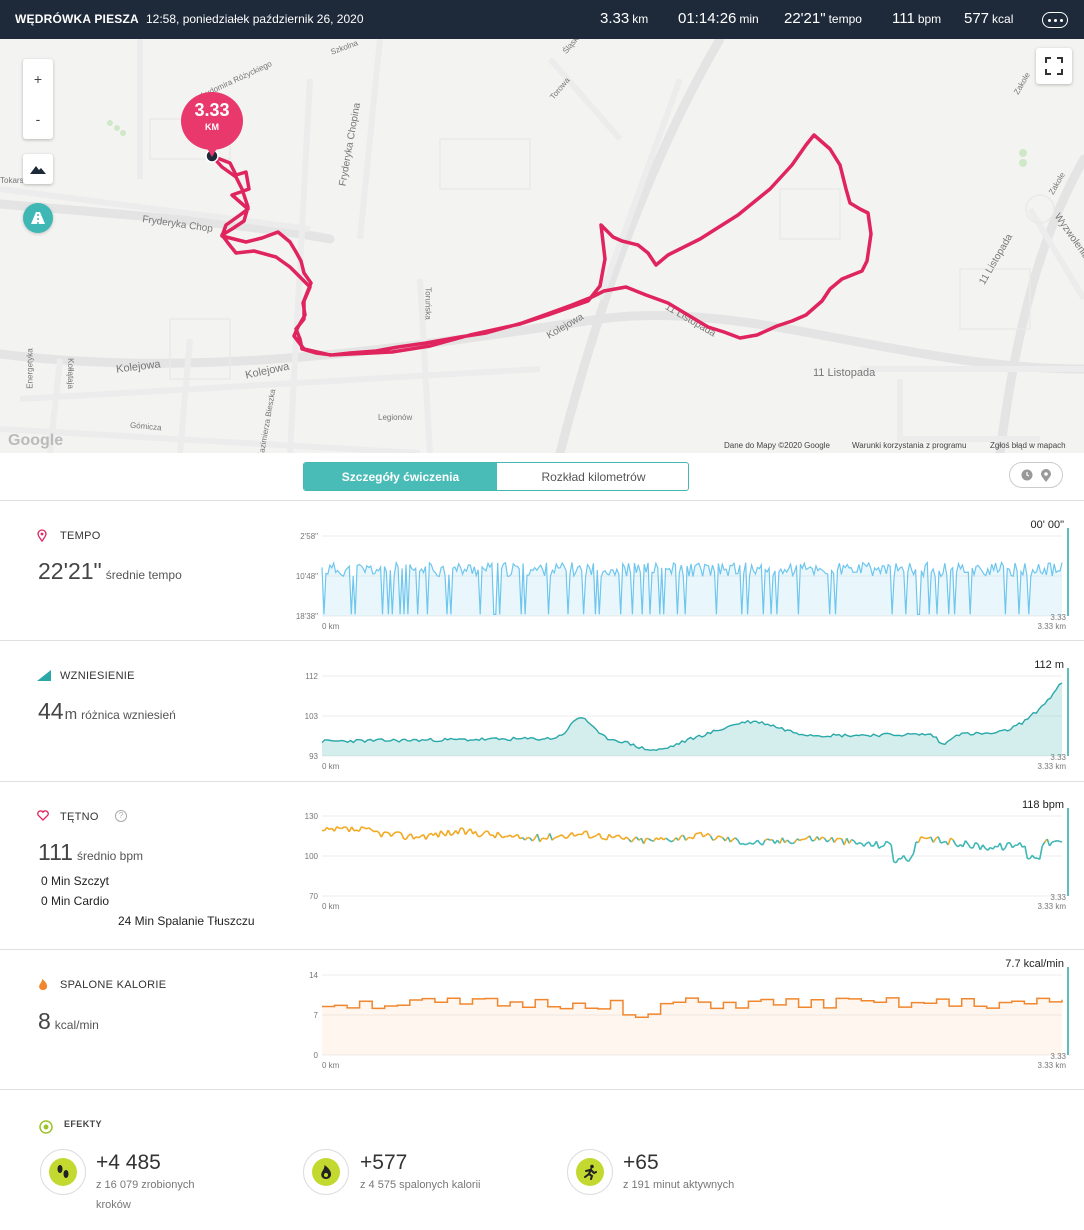 The width and height of the screenshot is (1084, 1230). I want to click on calories-badge, so click(326, 1172).